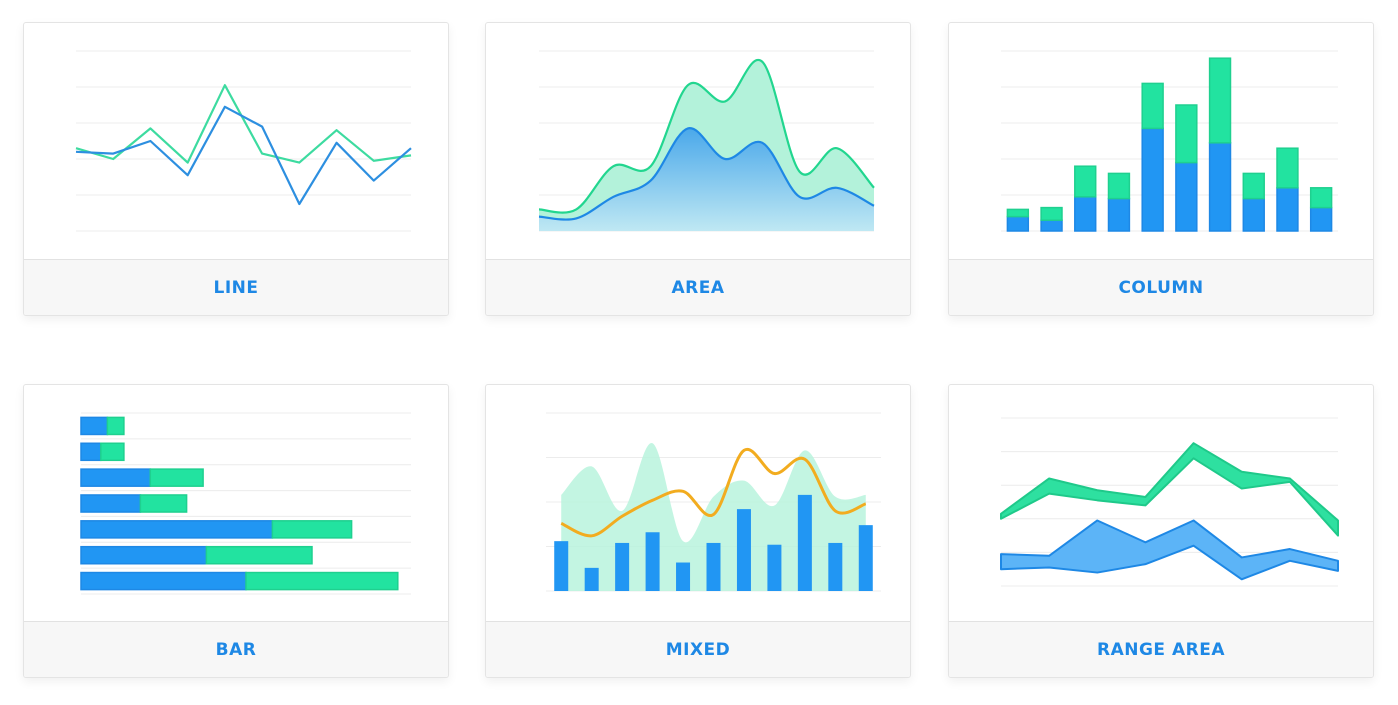 This screenshot has height=705, width=1398. I want to click on chart-card: AREA, so click(698, 169).